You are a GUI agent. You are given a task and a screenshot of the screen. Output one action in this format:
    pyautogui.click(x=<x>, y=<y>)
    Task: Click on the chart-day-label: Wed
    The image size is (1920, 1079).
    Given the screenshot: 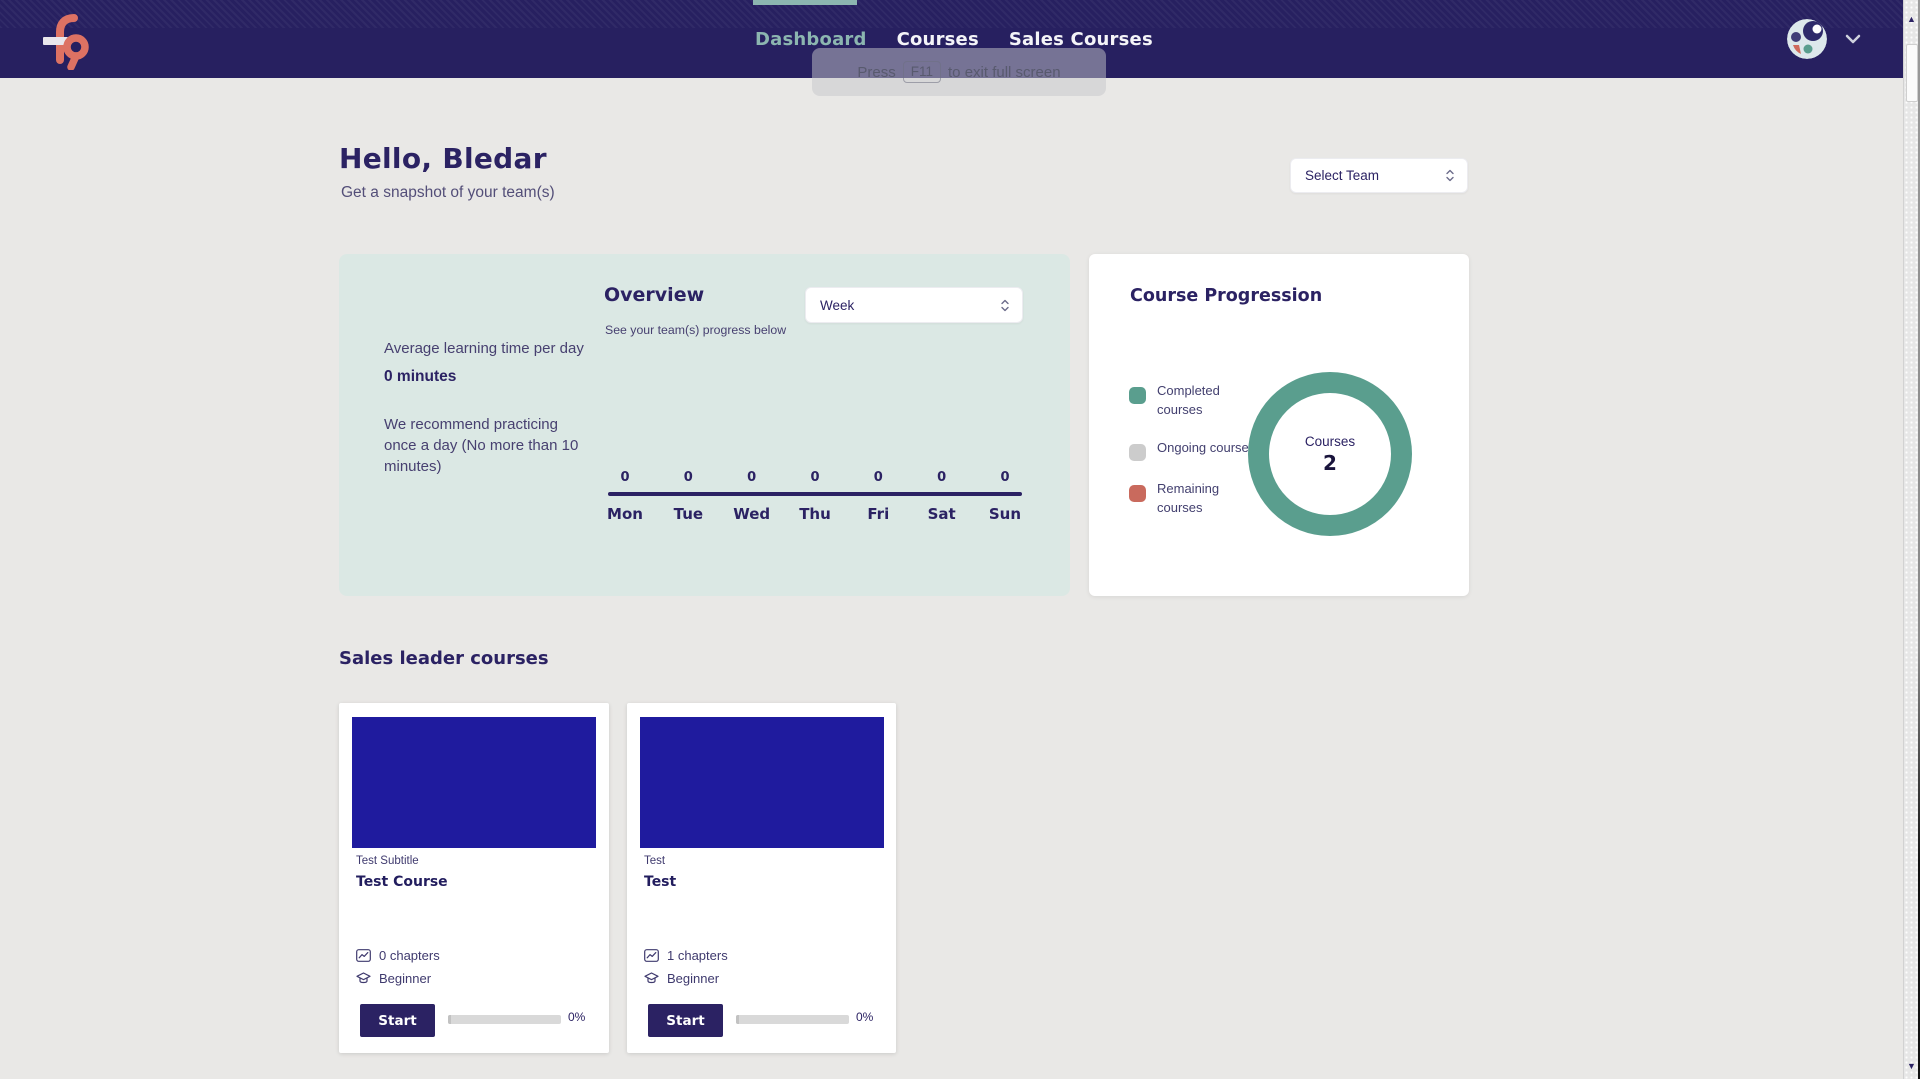 What is the action you would take?
    pyautogui.click(x=752, y=514)
    